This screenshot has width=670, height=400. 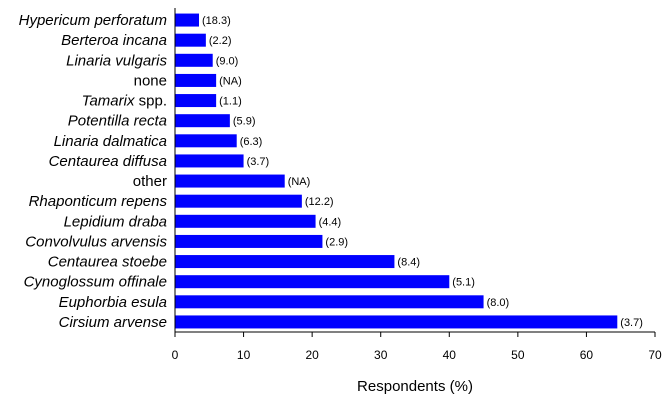 What do you see at coordinates (415, 386) in the screenshot?
I see `x-axis-title: Respondents (%)` at bounding box center [415, 386].